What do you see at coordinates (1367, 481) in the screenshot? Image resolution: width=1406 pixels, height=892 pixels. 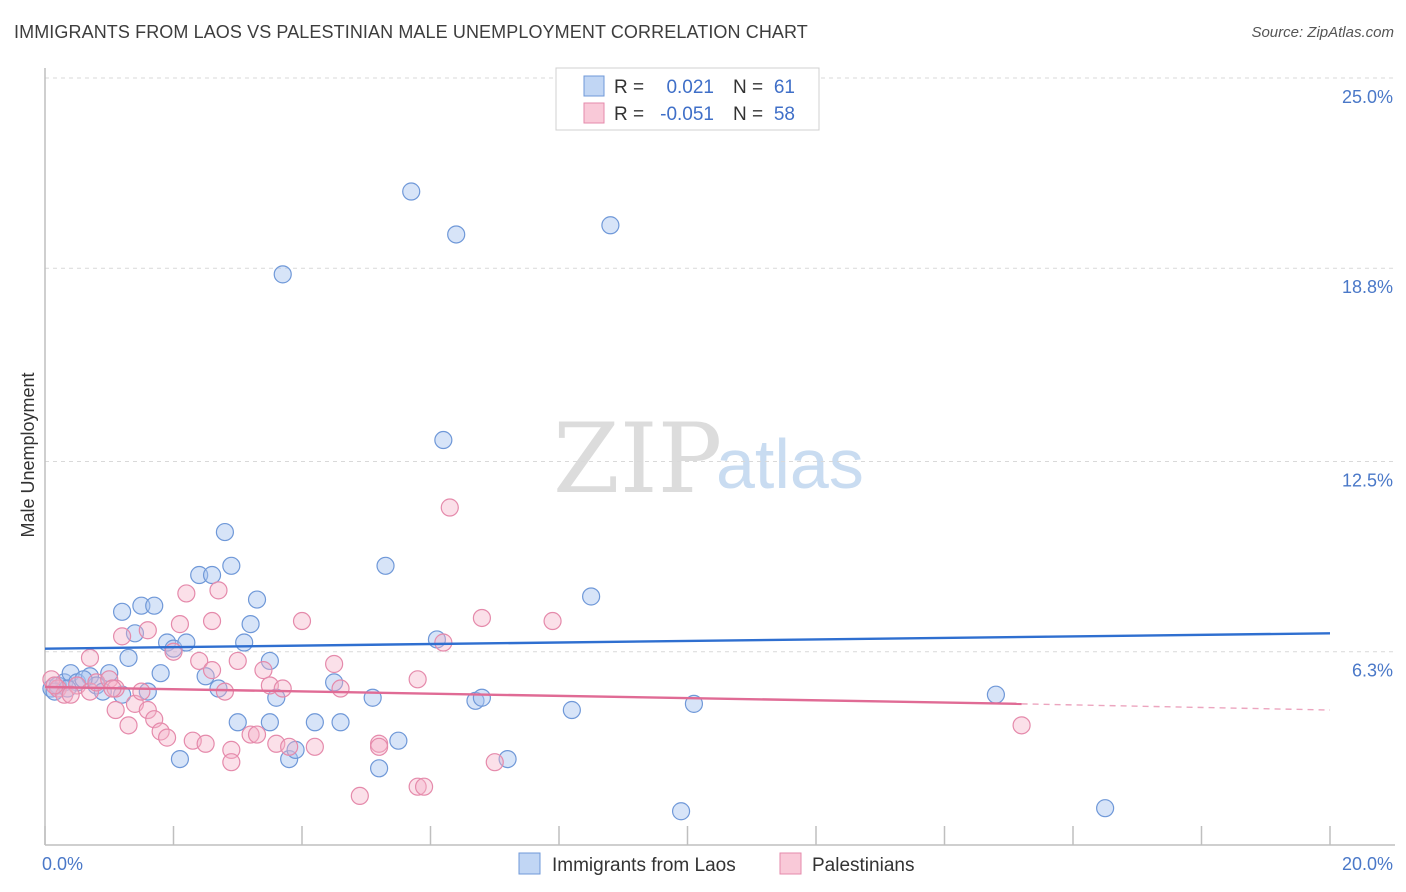 I see `y-tick-label: 12.5%` at bounding box center [1367, 481].